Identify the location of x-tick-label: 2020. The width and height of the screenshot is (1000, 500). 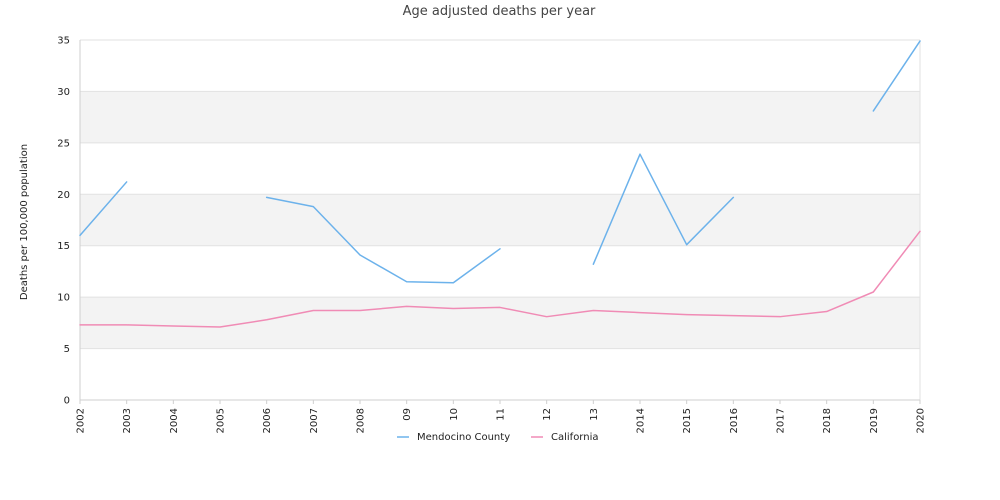
(921, 420).